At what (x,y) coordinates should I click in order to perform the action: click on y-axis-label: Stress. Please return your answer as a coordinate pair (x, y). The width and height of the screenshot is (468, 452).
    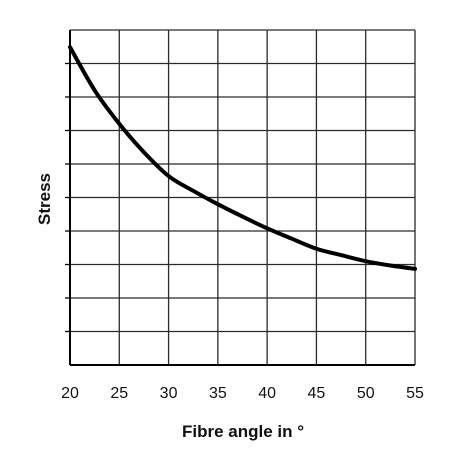
    Looking at the image, I should click on (44, 199).